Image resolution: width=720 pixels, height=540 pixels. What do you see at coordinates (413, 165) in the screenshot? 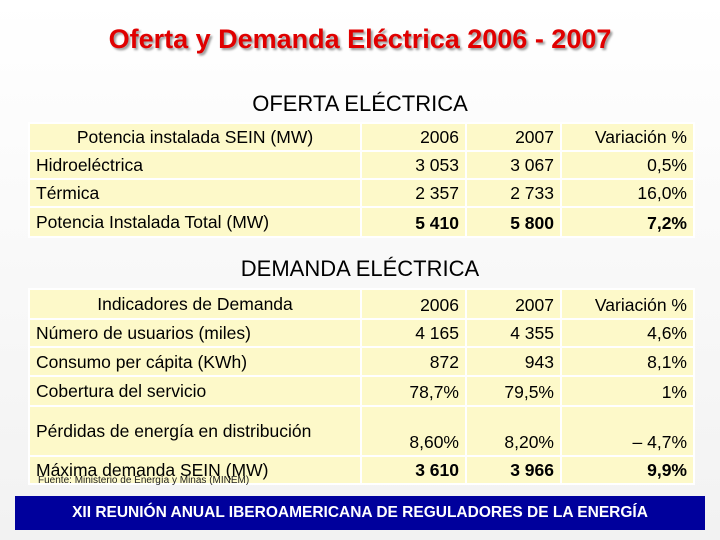
I see `value-cell: 3 053` at bounding box center [413, 165].